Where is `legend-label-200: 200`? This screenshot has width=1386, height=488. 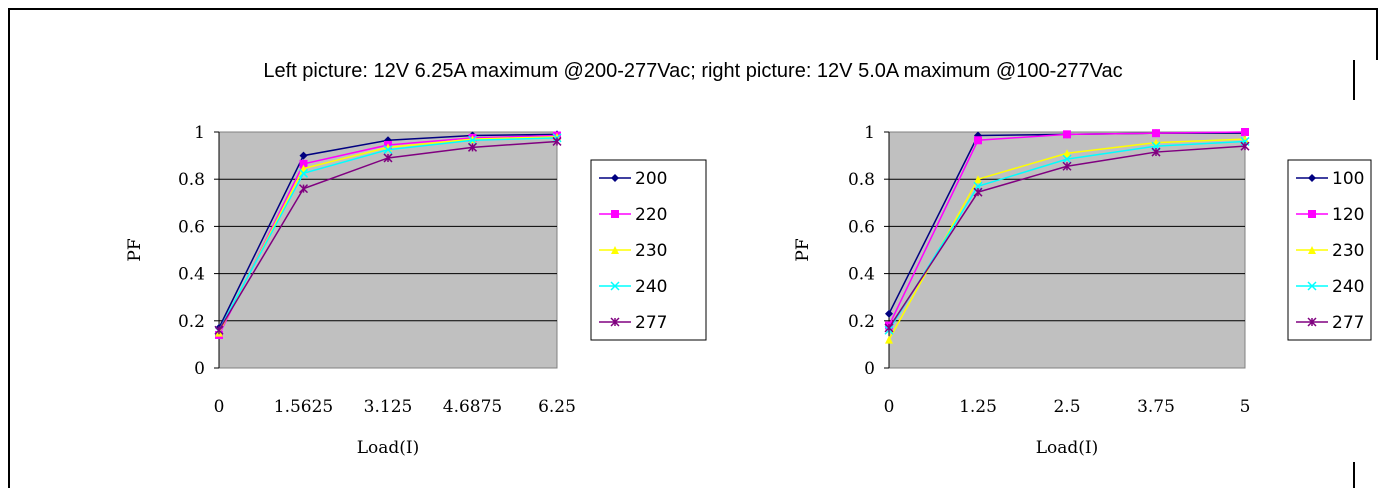
legend-label-200: 200 is located at coordinates (651, 179).